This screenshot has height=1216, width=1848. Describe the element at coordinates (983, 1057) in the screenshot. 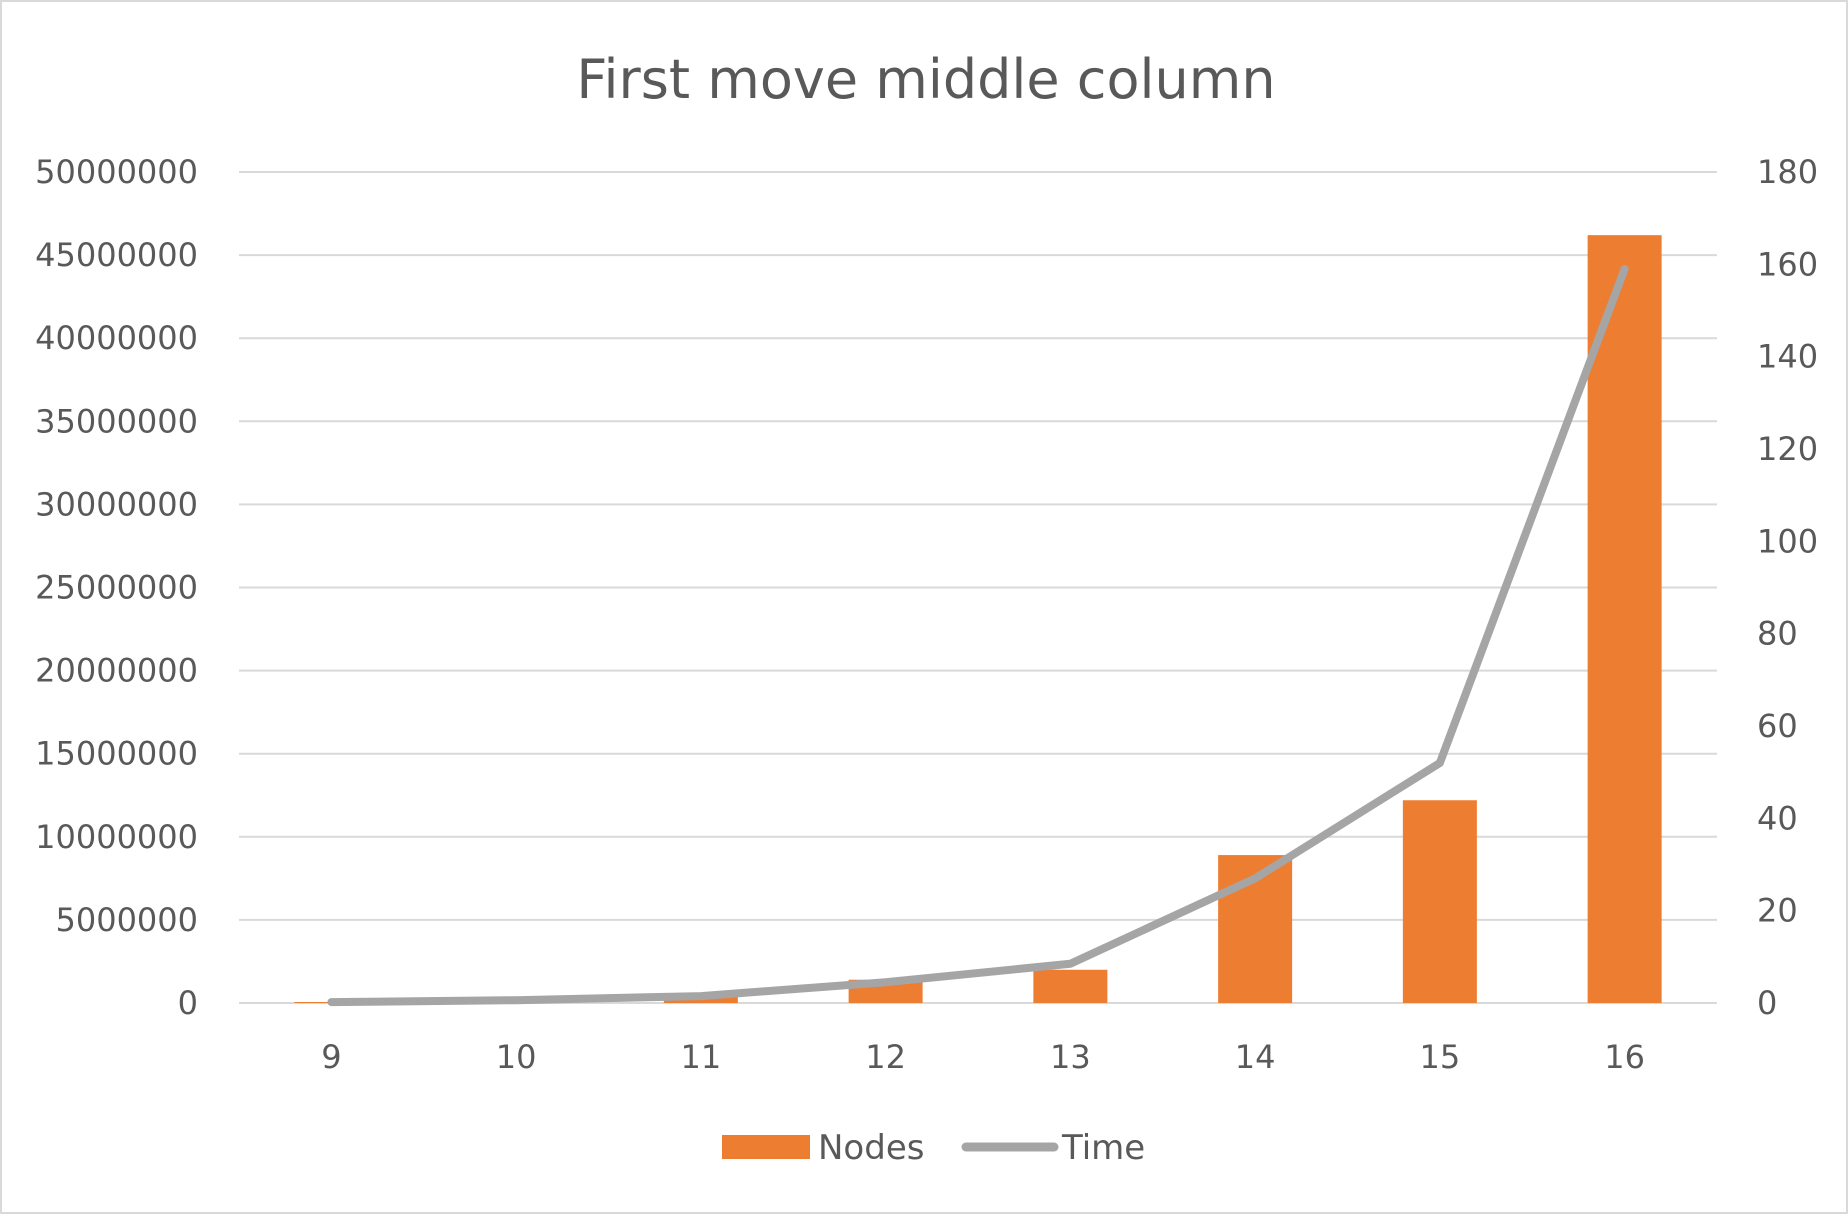

I see `x-axis-ticks: 9 10 11 12 13 14 15 16` at that location.